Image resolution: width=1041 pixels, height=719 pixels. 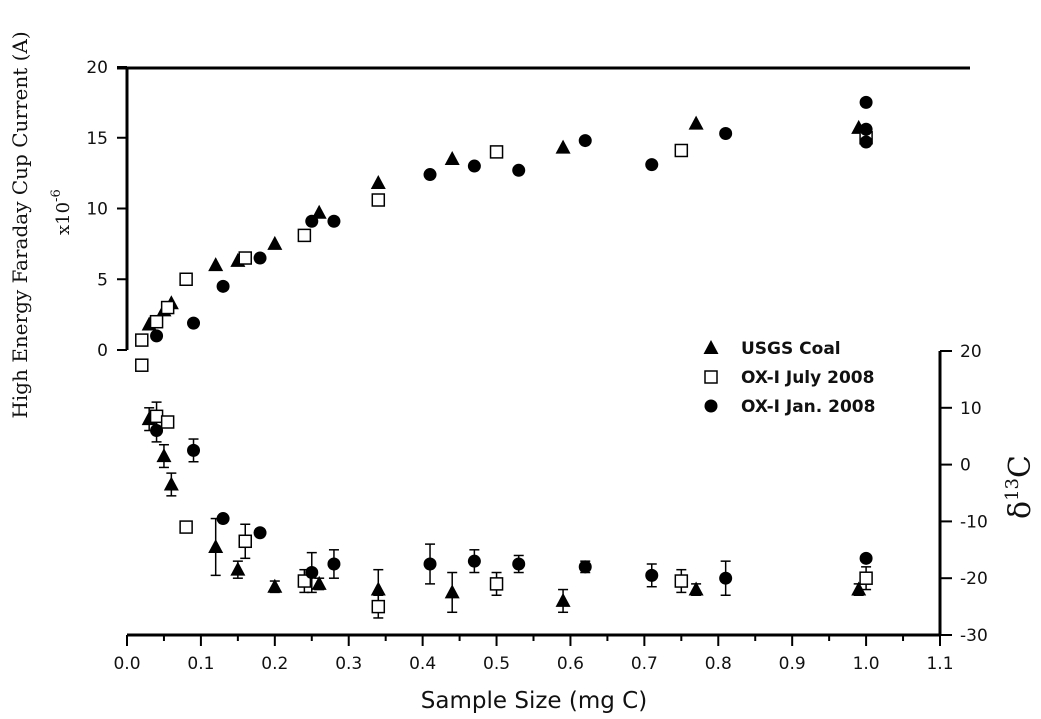 What do you see at coordinates (711, 347) in the screenshot?
I see `legend-marker-usgs-coal` at bounding box center [711, 347].